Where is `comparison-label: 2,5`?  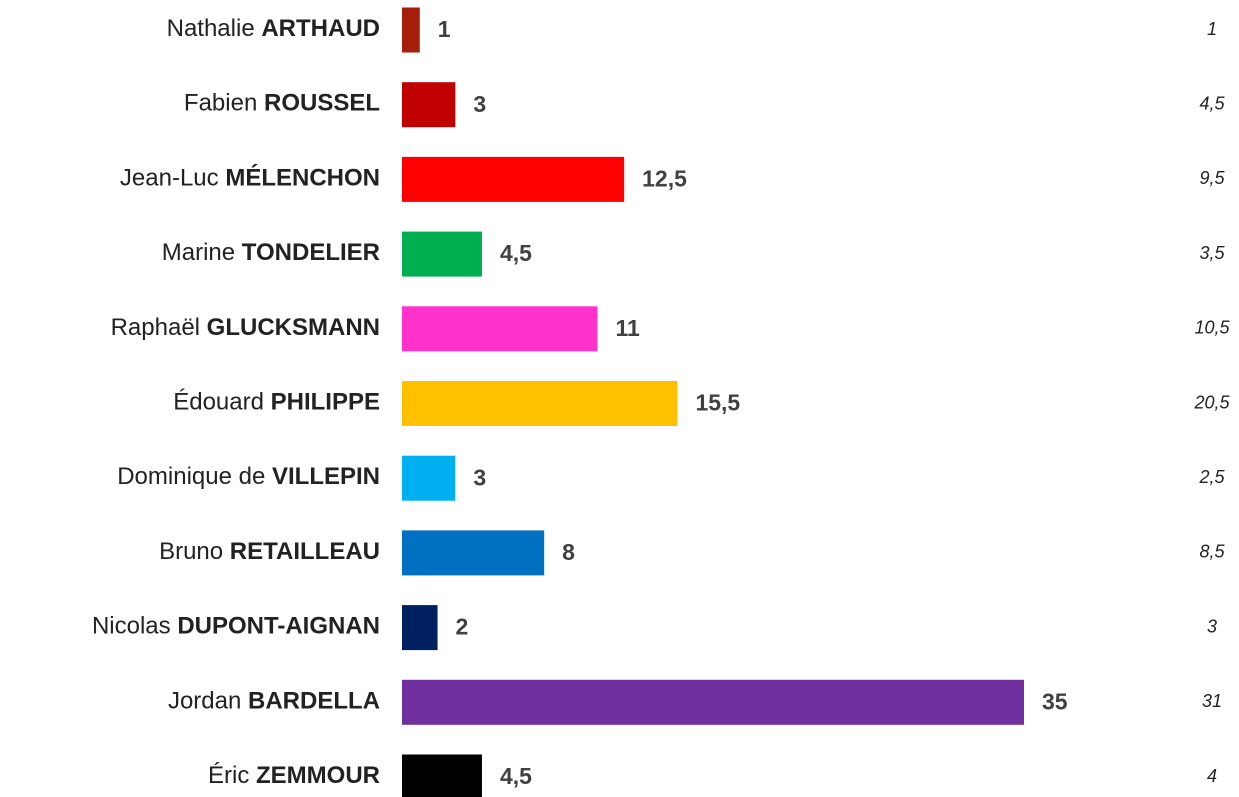
comparison-label: 2,5 is located at coordinates (1211, 477).